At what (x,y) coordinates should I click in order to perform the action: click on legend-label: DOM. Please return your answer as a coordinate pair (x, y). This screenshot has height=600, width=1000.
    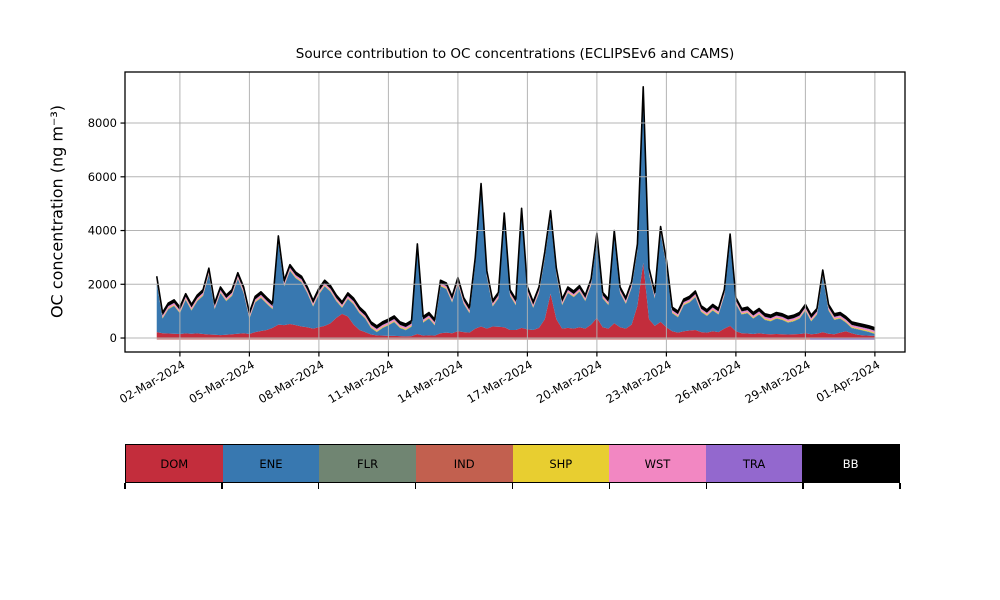
    Looking at the image, I should click on (174, 463).